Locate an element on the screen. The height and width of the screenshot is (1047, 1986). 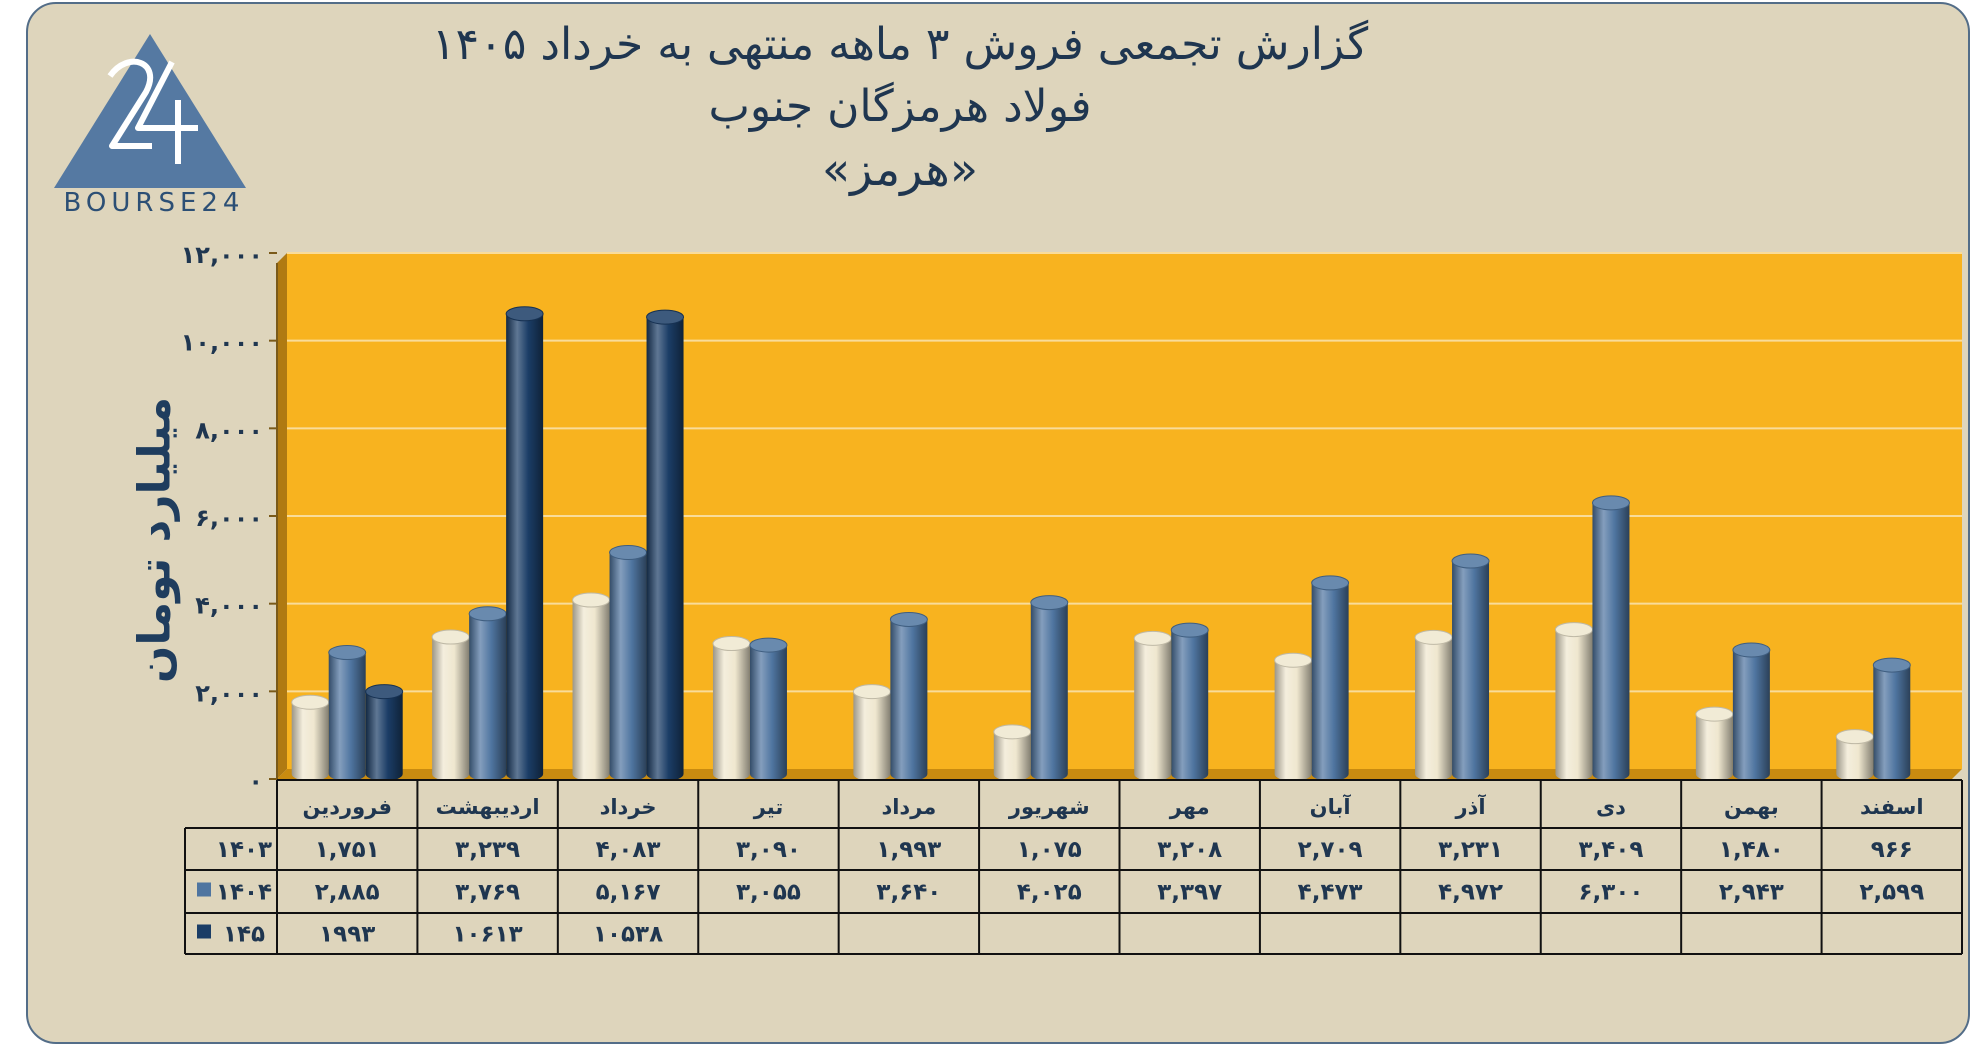
data-label: ۲,۷۰۹ is located at coordinates (1330, 850).